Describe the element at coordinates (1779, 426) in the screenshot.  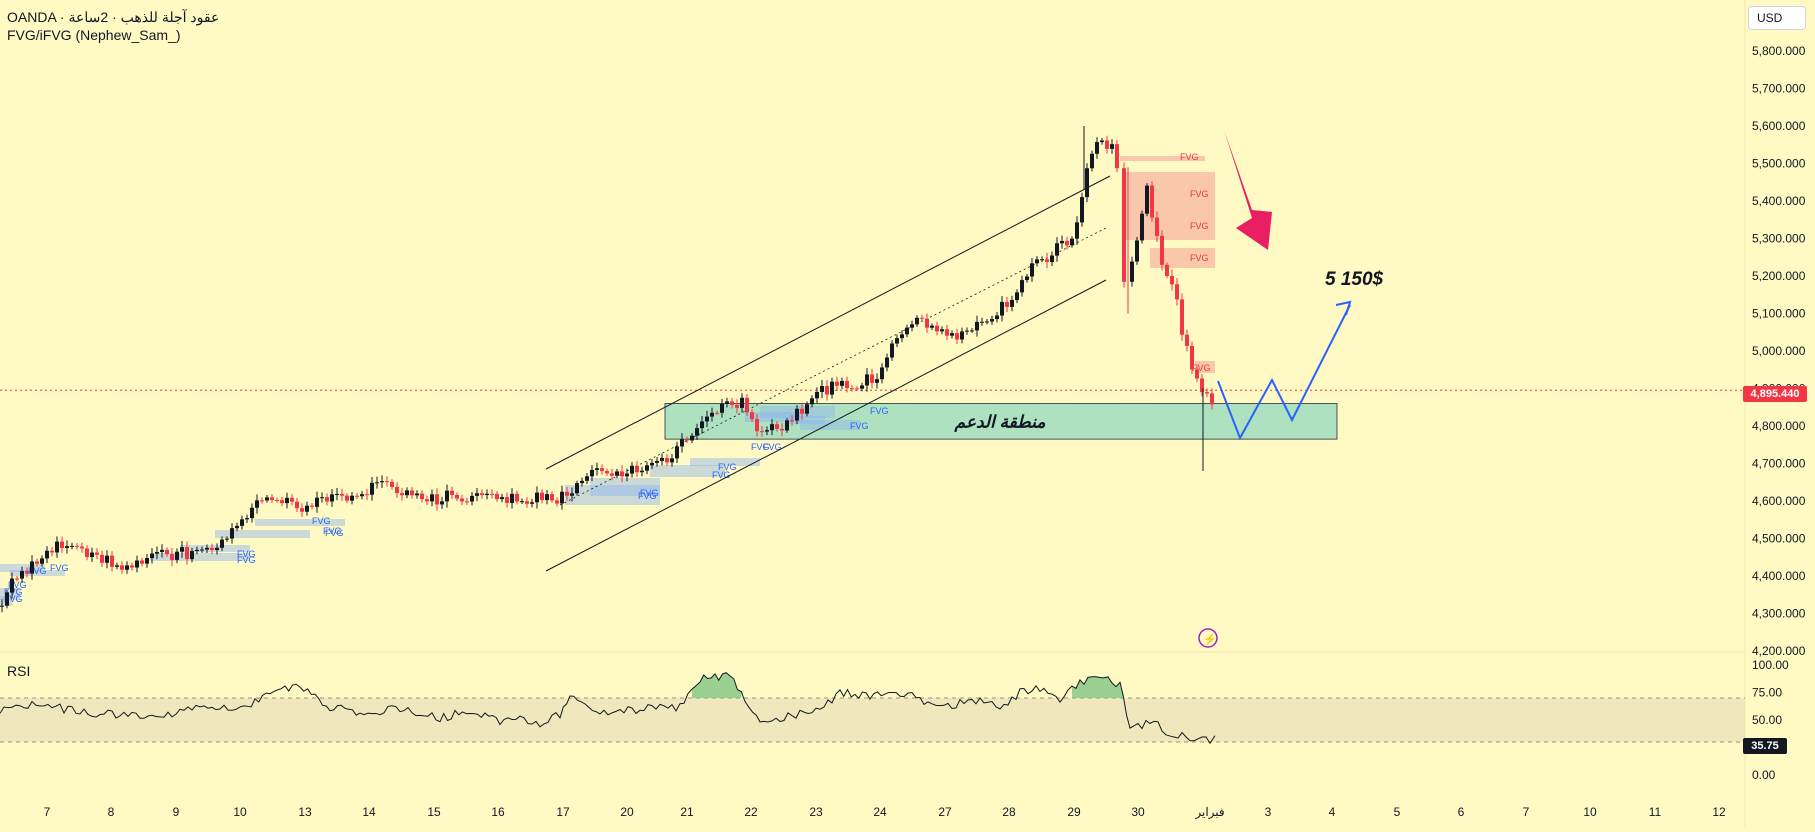
I see `price-tick-label: 4,800.000` at that location.